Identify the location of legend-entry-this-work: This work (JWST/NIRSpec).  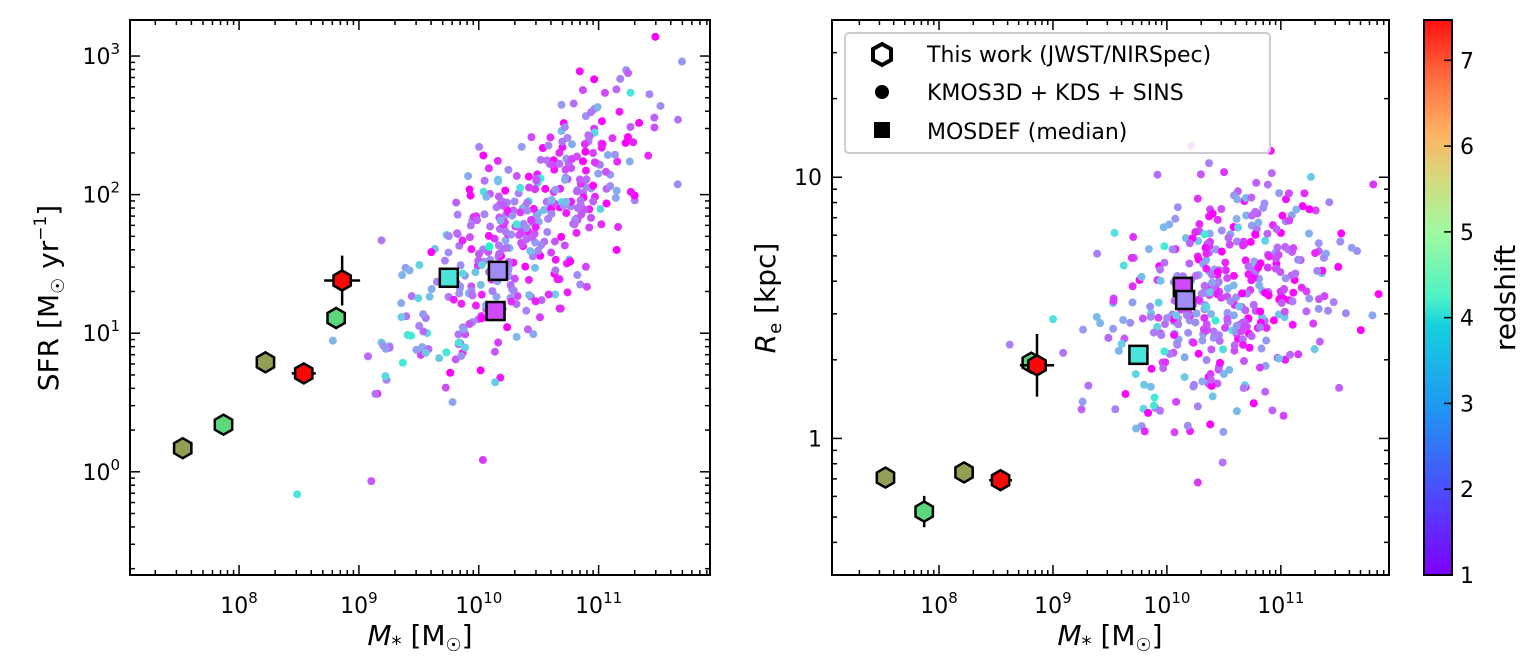
(1041, 54).